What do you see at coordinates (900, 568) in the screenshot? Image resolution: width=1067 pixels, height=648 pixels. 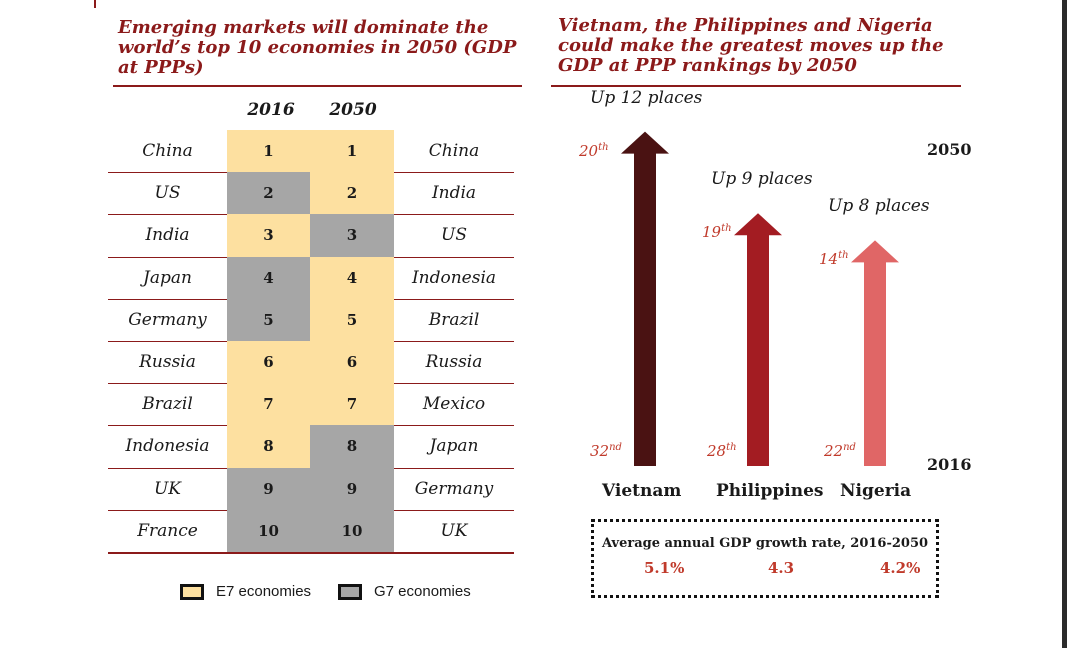 I see `growth-value-nigeria: 4.2%` at bounding box center [900, 568].